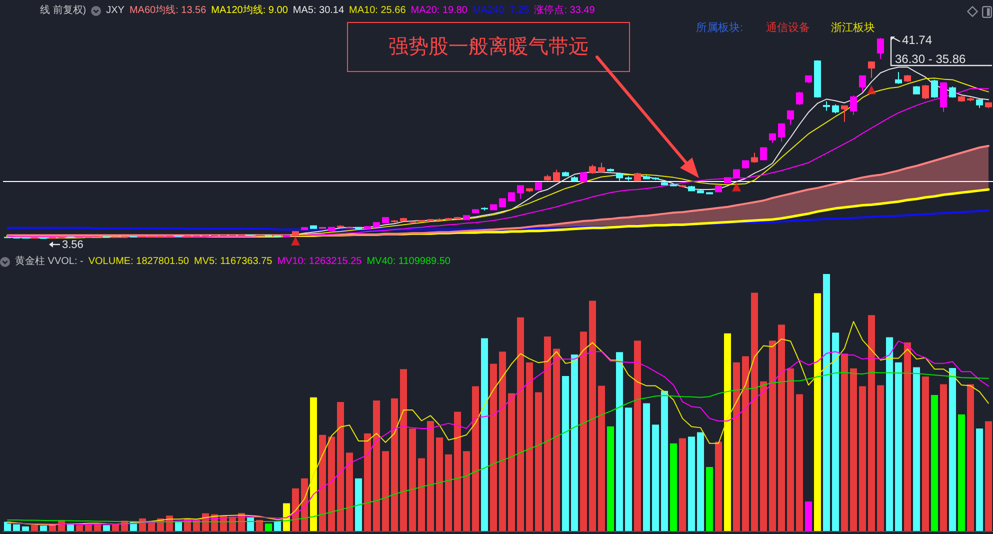 The height and width of the screenshot is (534, 993). I want to click on annotation: 36.30 - 35.86, so click(930, 59).